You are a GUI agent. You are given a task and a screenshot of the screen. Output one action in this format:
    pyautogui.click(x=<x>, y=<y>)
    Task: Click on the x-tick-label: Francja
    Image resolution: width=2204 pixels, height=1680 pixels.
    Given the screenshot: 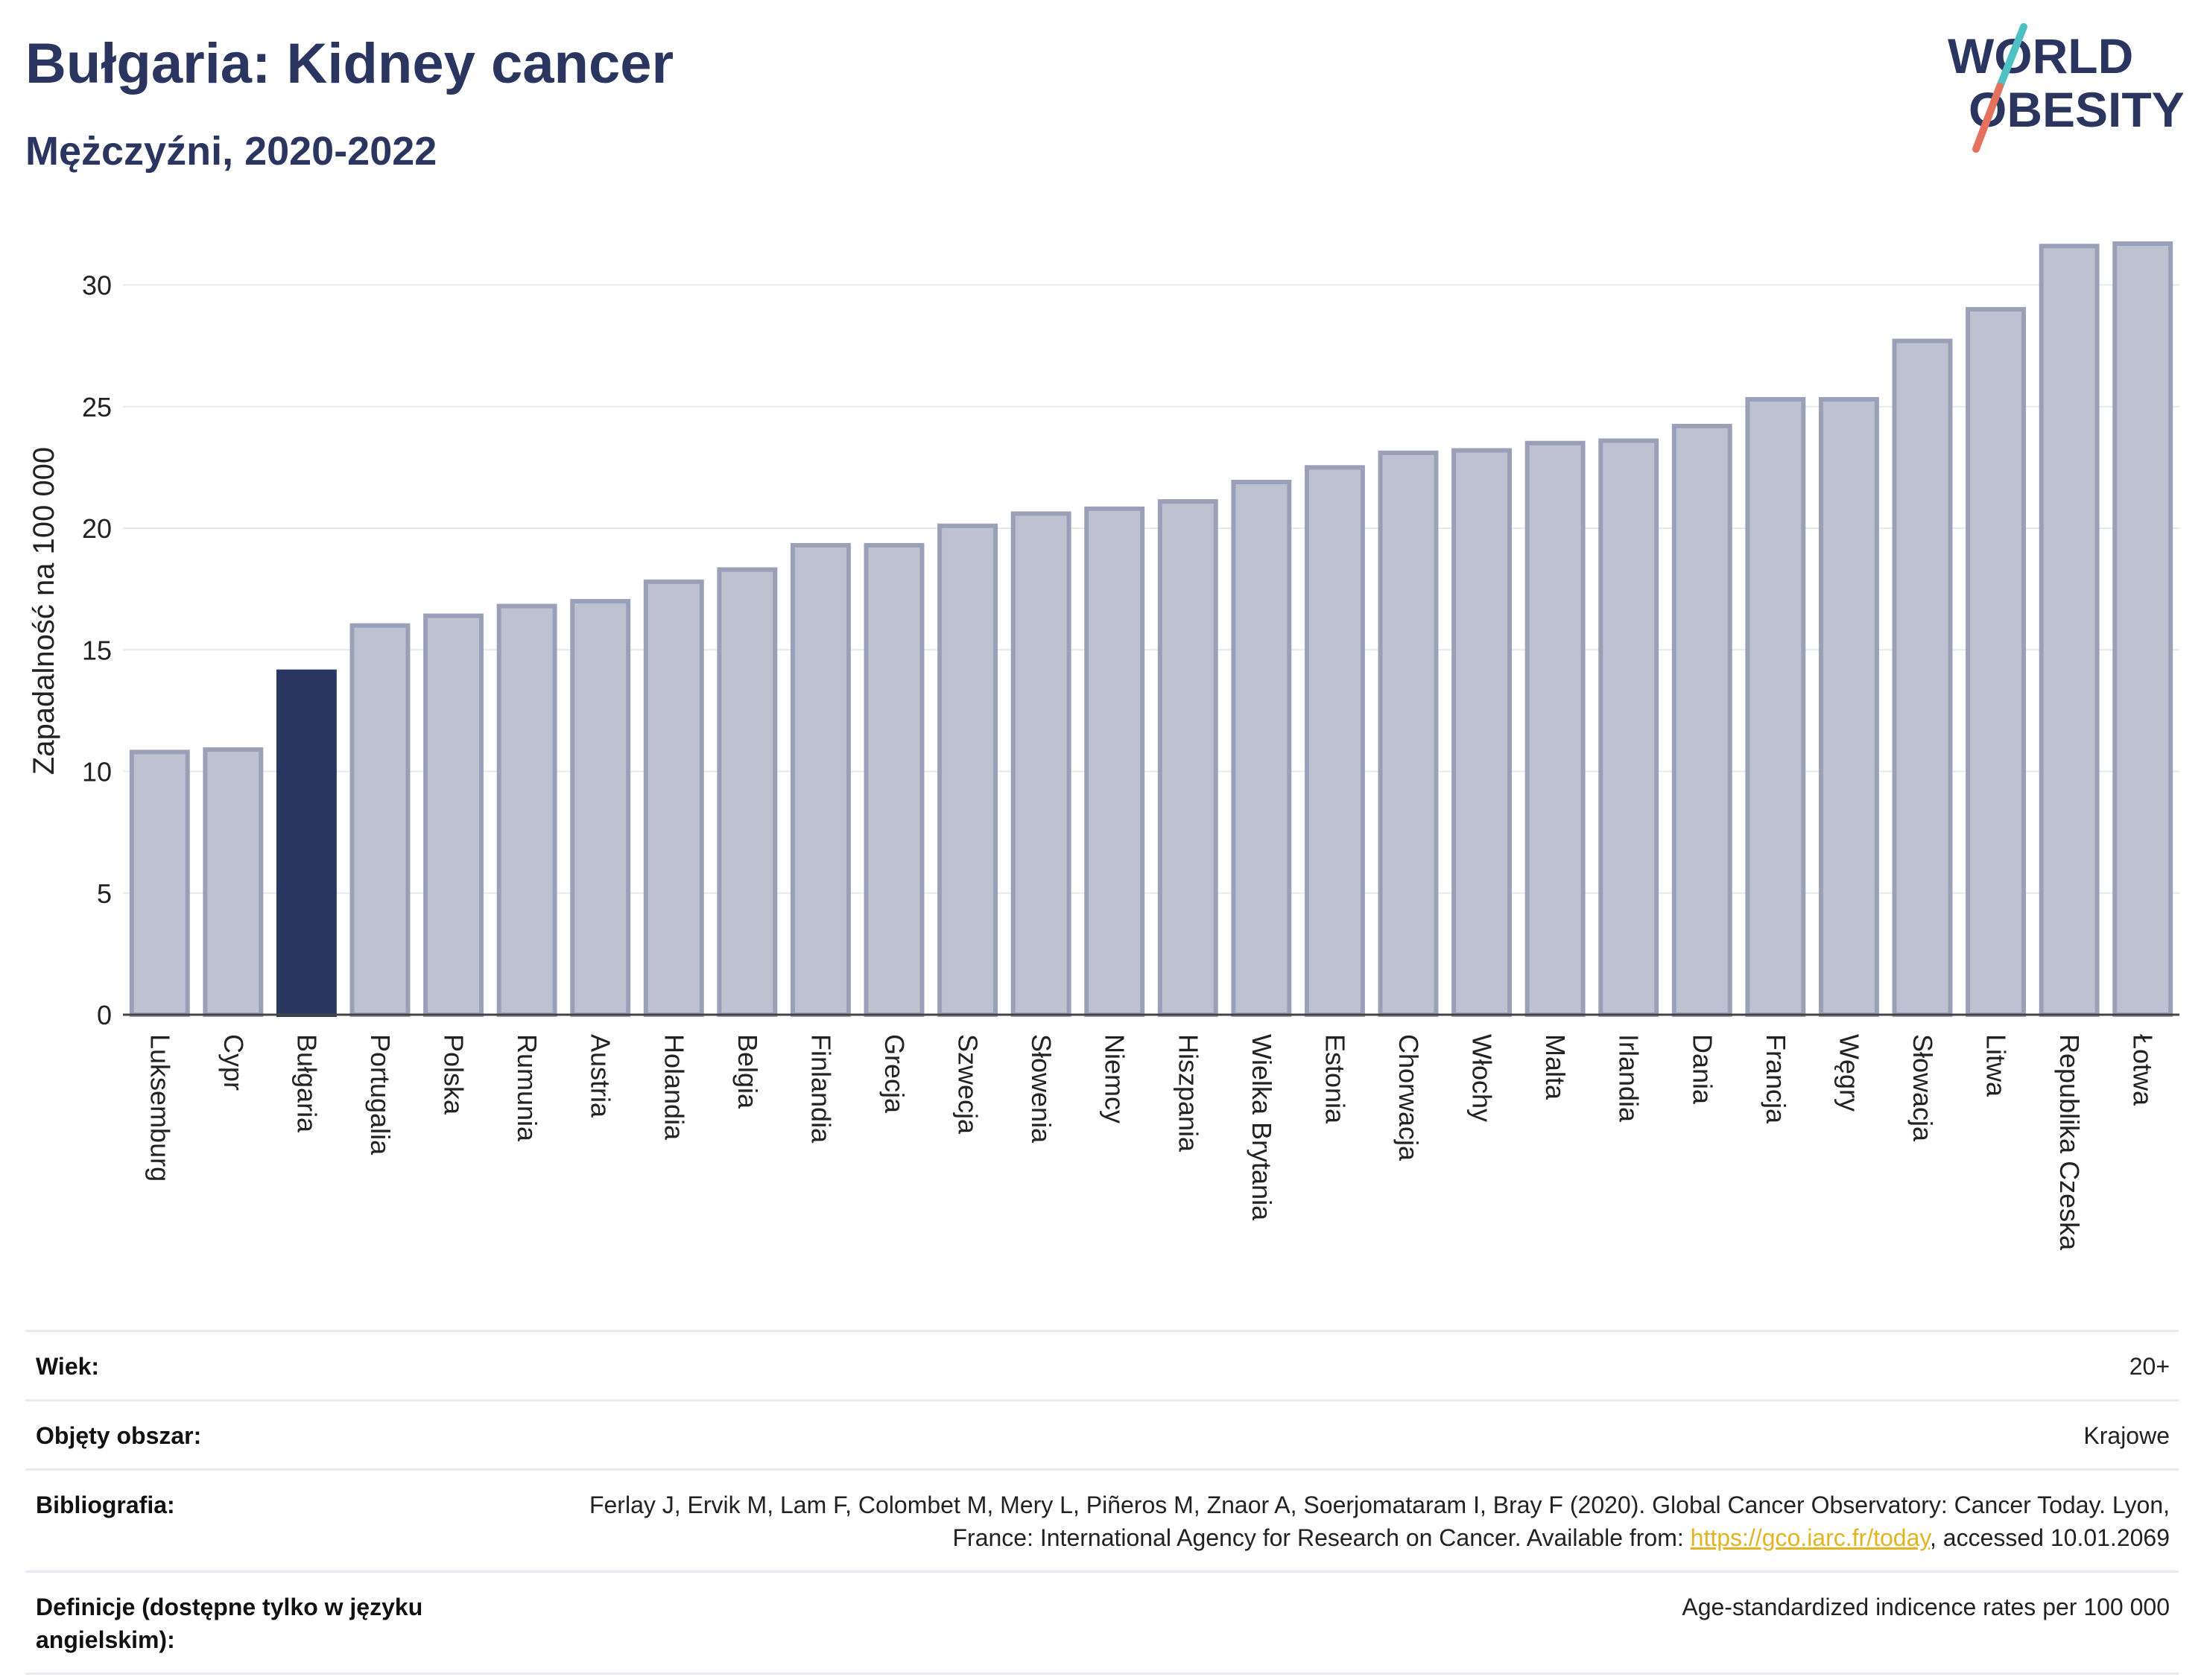 What is the action you would take?
    pyautogui.click(x=1776, y=1079)
    